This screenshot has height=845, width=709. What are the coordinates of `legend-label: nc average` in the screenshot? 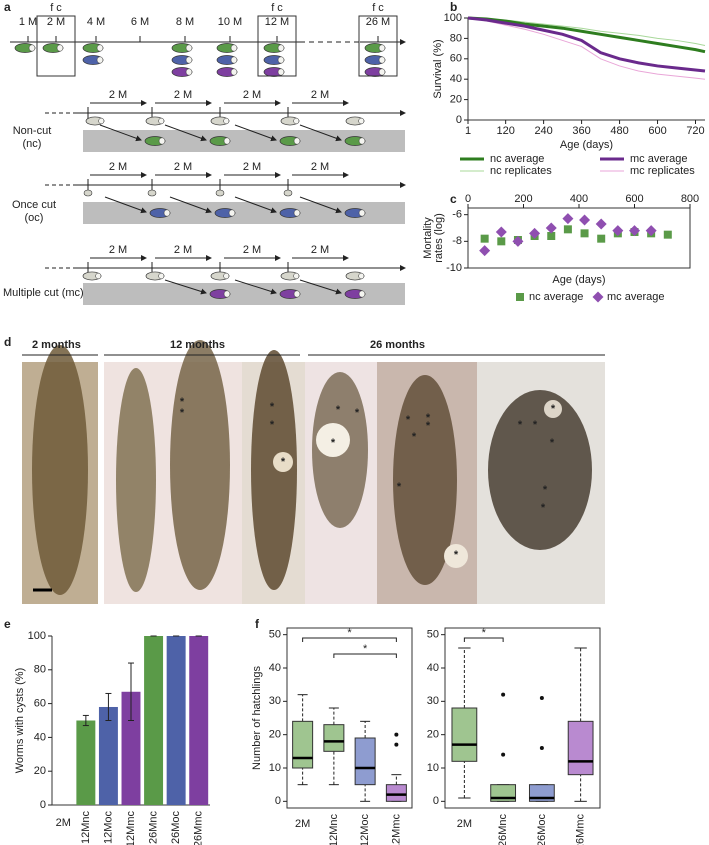 It's located at (556, 297).